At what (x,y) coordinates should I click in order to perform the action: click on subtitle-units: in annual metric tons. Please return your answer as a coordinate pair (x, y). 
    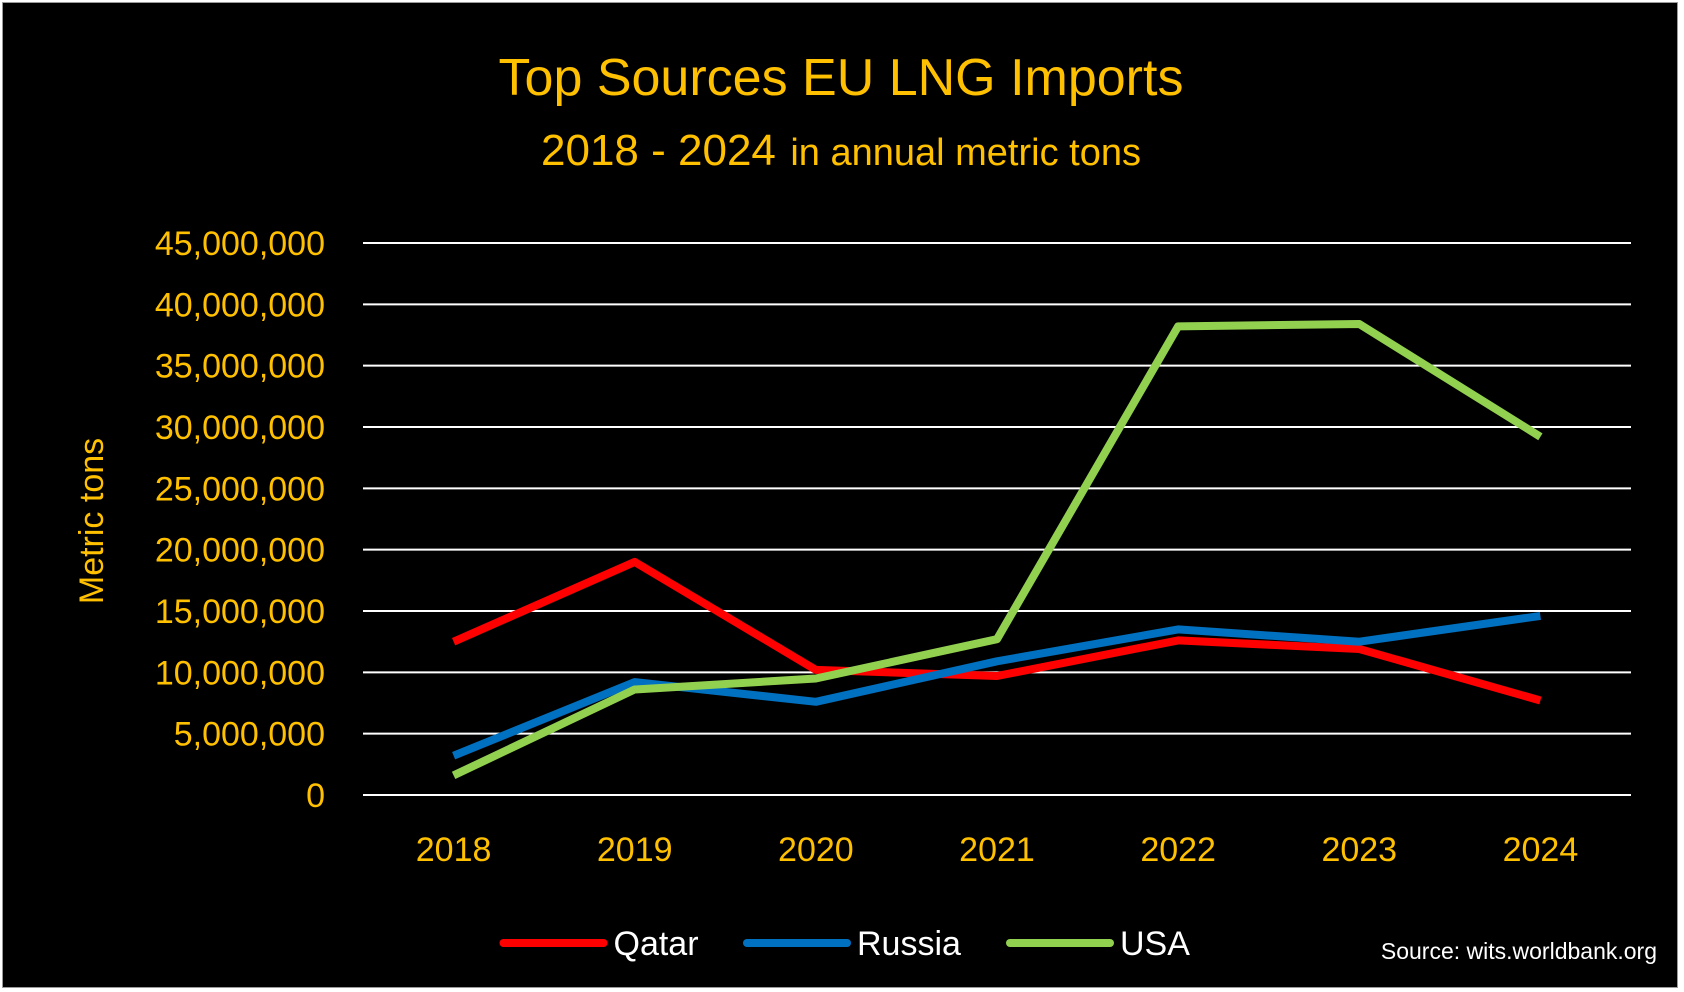
    Looking at the image, I should click on (965, 153).